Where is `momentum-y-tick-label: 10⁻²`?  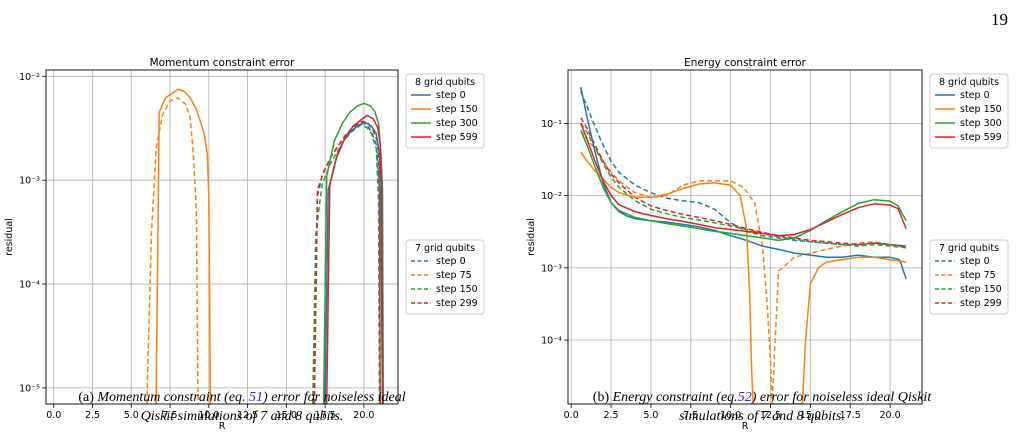
momentum-y-tick-label: 10⁻² is located at coordinates (29, 77).